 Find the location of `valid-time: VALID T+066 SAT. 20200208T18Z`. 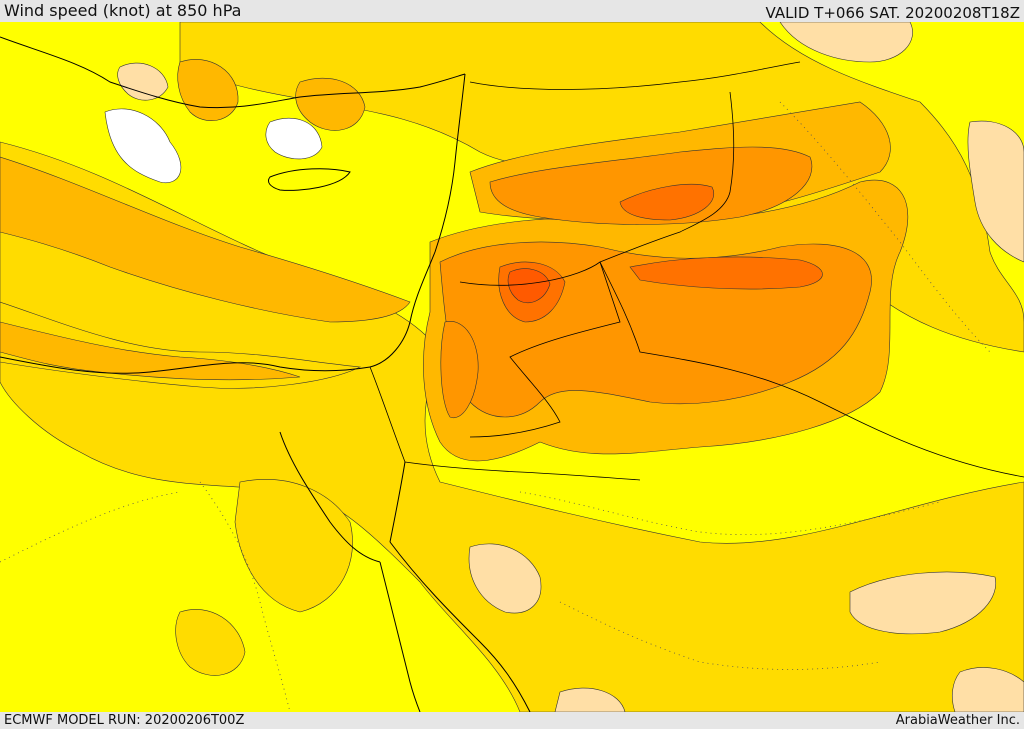

valid-time: VALID T+066 SAT. 20200208T18Z is located at coordinates (892, 13).